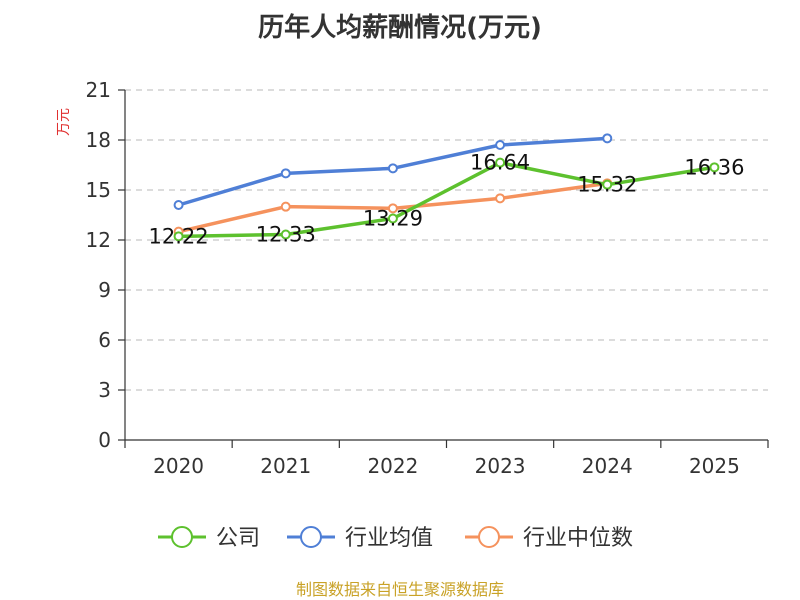  What do you see at coordinates (607, 466) in the screenshot?
I see `x-tick-label-2024: 2024` at bounding box center [607, 466].